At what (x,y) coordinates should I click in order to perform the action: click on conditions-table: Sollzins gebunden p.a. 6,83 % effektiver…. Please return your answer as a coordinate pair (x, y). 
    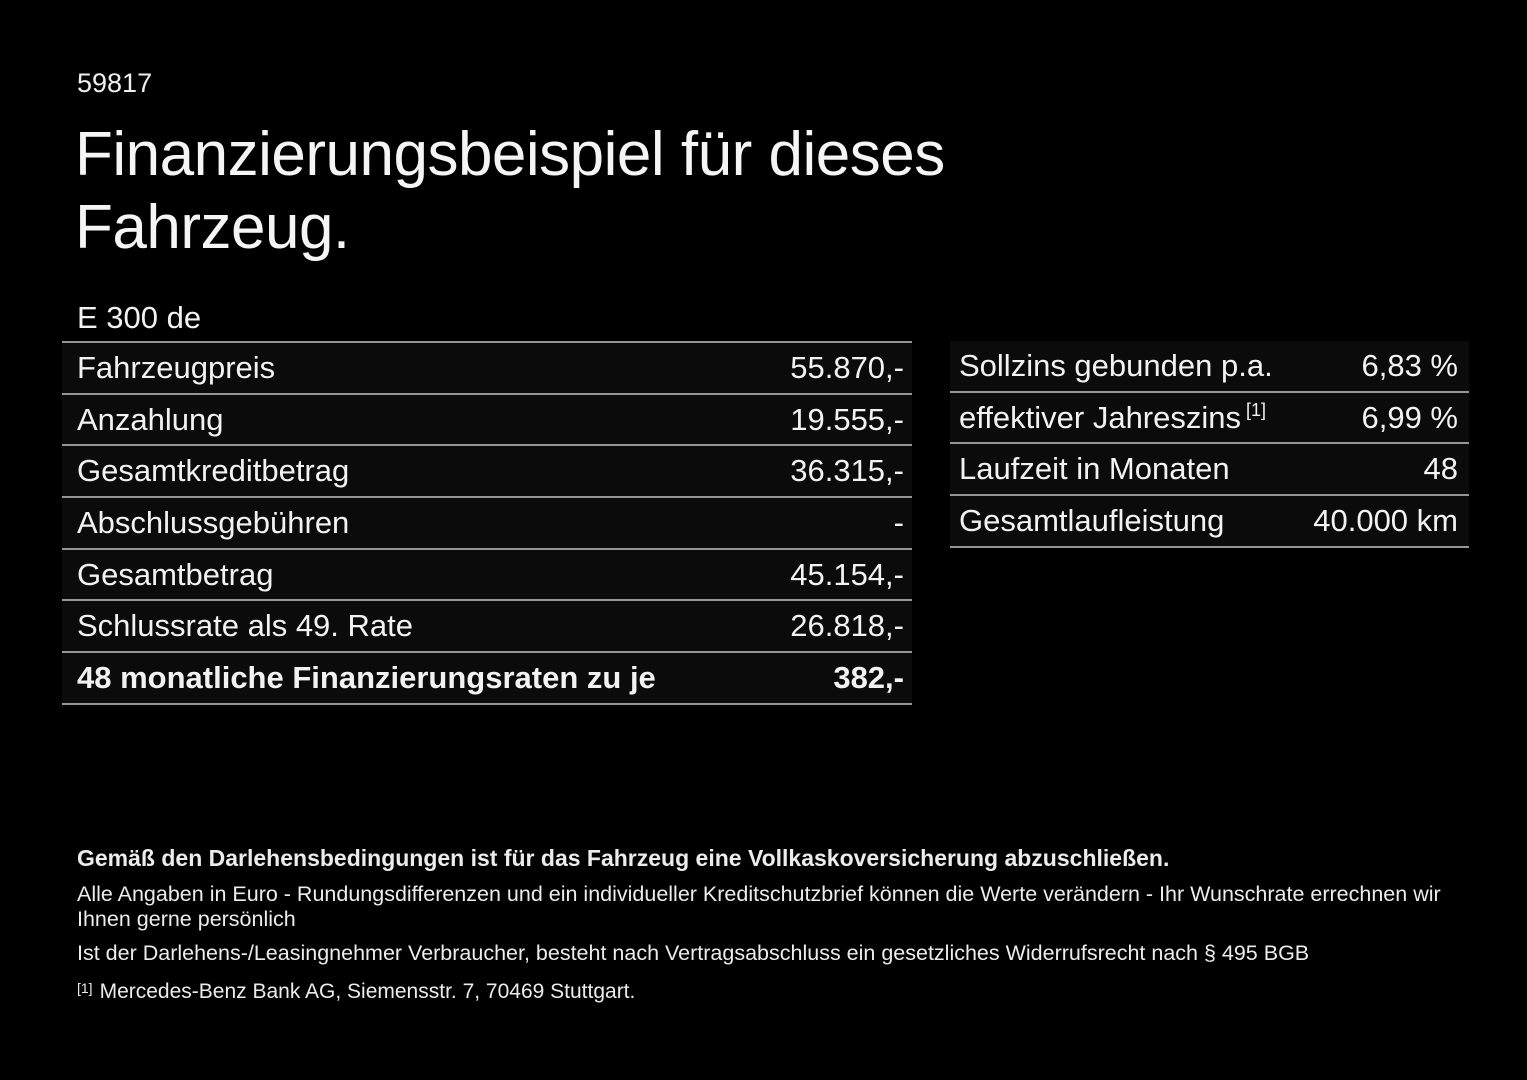
    Looking at the image, I should click on (1209, 444).